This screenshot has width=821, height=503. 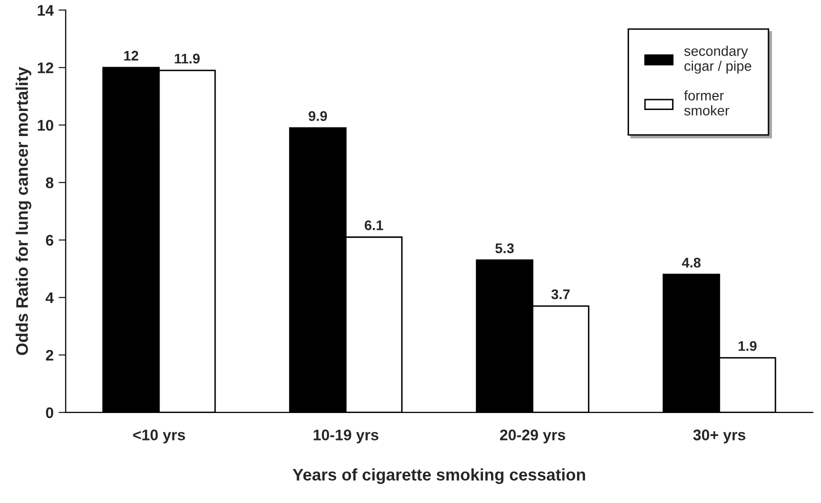 What do you see at coordinates (159, 437) in the screenshot?
I see `x-tick-label: <10 yrs` at bounding box center [159, 437].